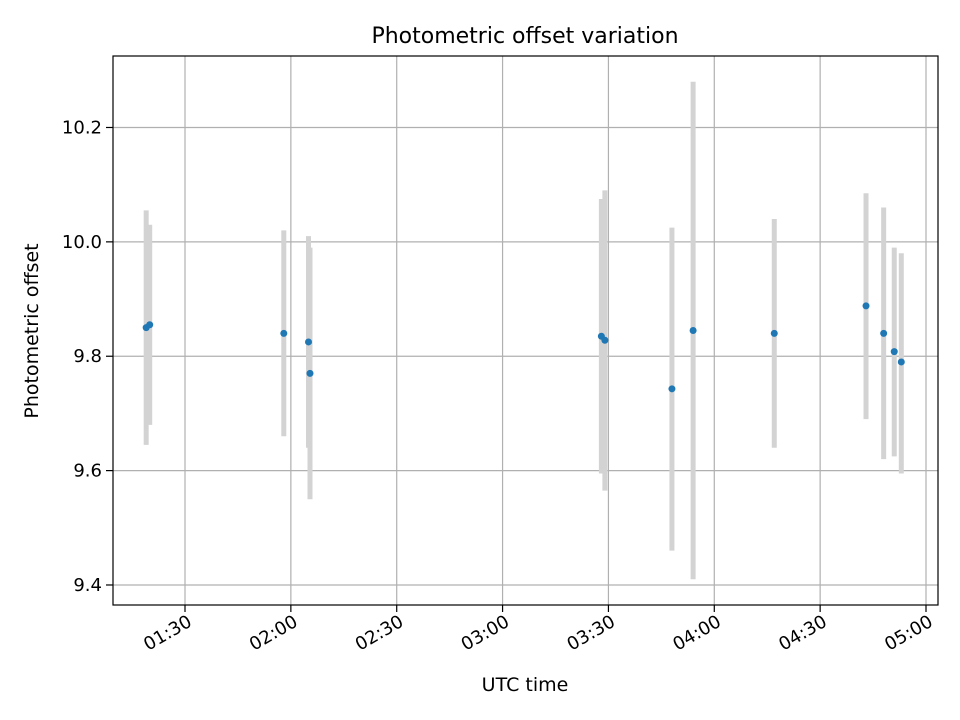 Image resolution: width=960 pixels, height=720 pixels. Describe the element at coordinates (524, 36) in the screenshot. I see `chart-title: Photometric offset variation` at that location.